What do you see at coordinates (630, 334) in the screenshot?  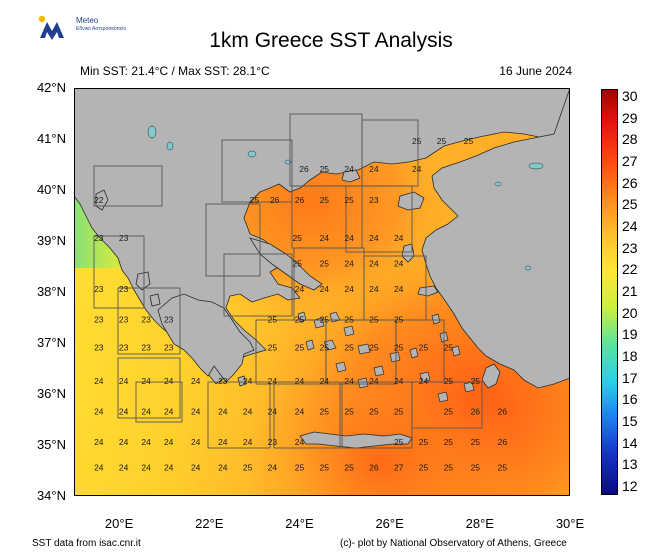 I see `colorbar-tick-label: 19` at bounding box center [630, 334].